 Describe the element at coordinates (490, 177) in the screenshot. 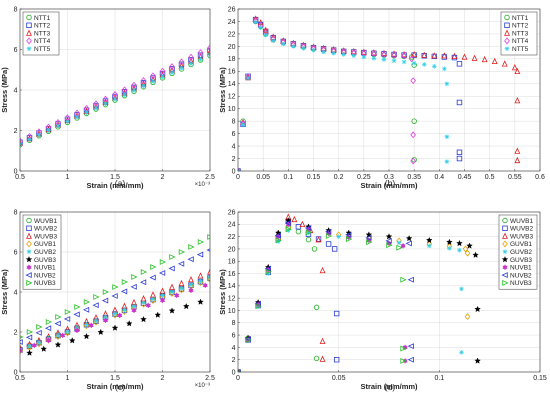

I see `x-tick-label: 0.5` at that location.